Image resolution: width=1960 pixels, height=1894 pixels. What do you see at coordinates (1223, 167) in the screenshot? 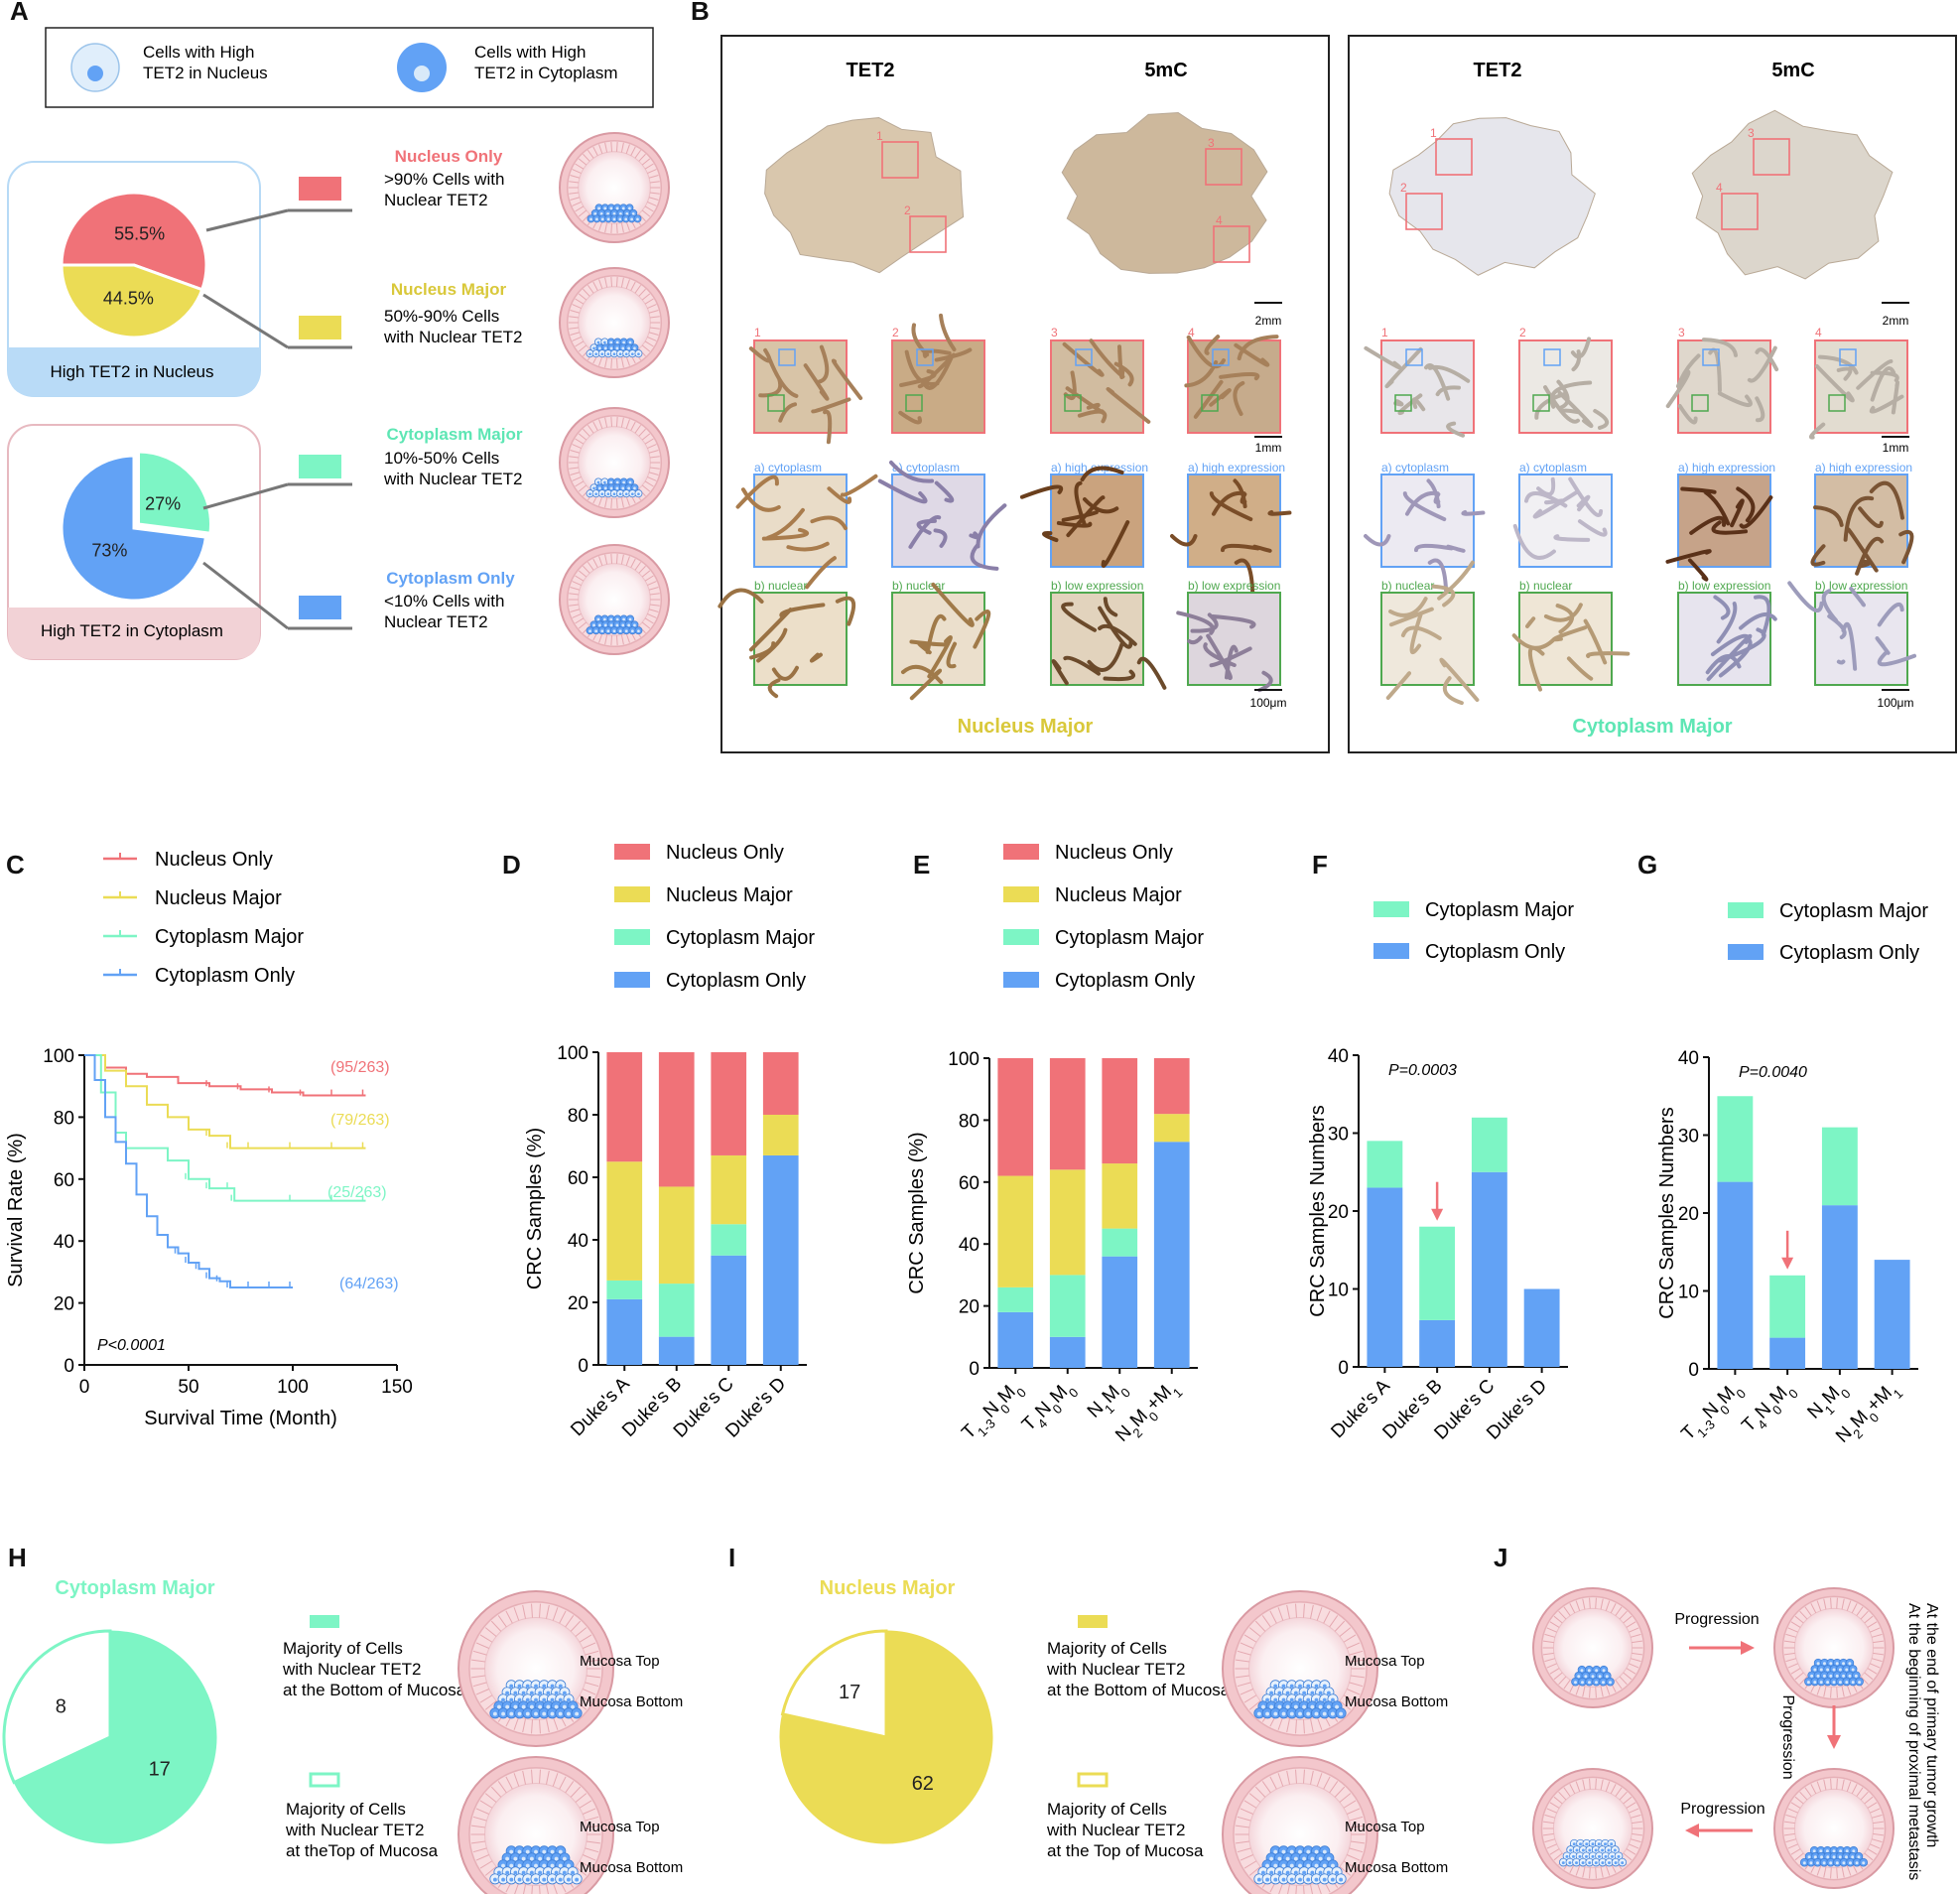
I see `roi-box` at bounding box center [1223, 167].